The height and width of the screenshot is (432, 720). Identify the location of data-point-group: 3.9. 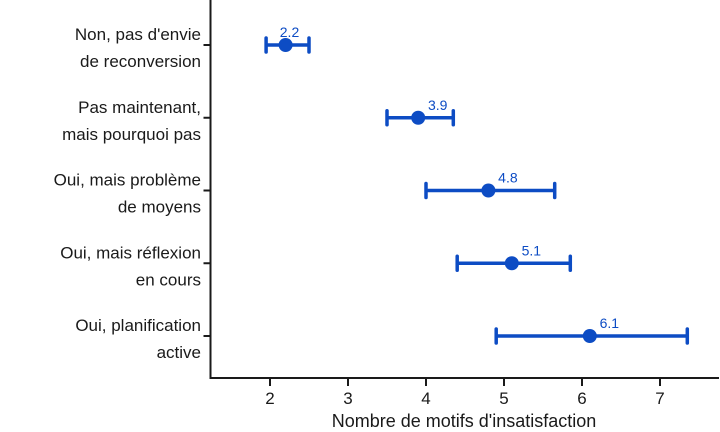
(420, 112).